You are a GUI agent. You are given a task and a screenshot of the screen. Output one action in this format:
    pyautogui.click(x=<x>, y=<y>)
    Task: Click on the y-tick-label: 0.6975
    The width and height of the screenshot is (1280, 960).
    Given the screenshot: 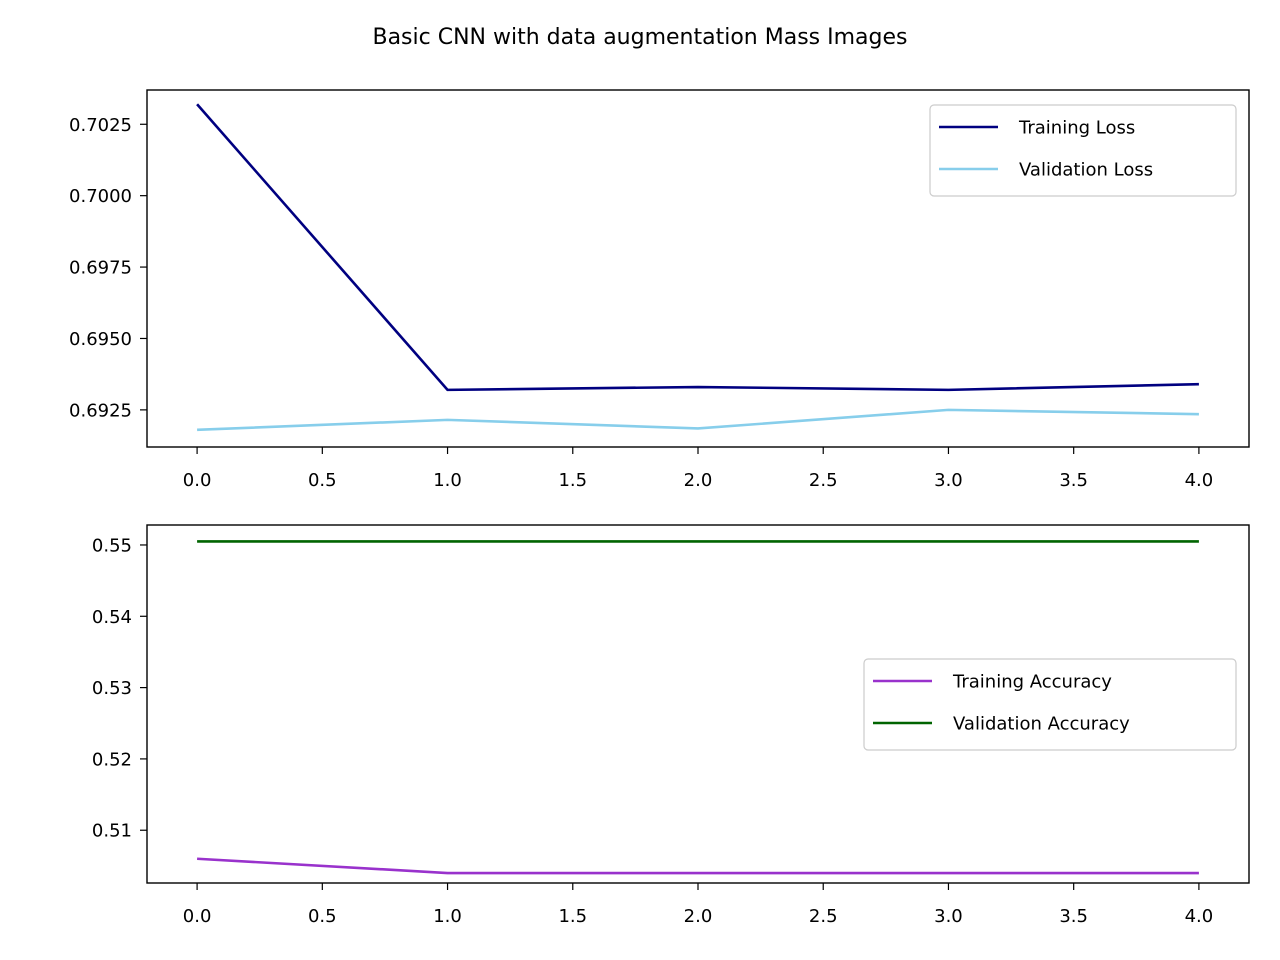 What is the action you would take?
    pyautogui.click(x=100, y=268)
    